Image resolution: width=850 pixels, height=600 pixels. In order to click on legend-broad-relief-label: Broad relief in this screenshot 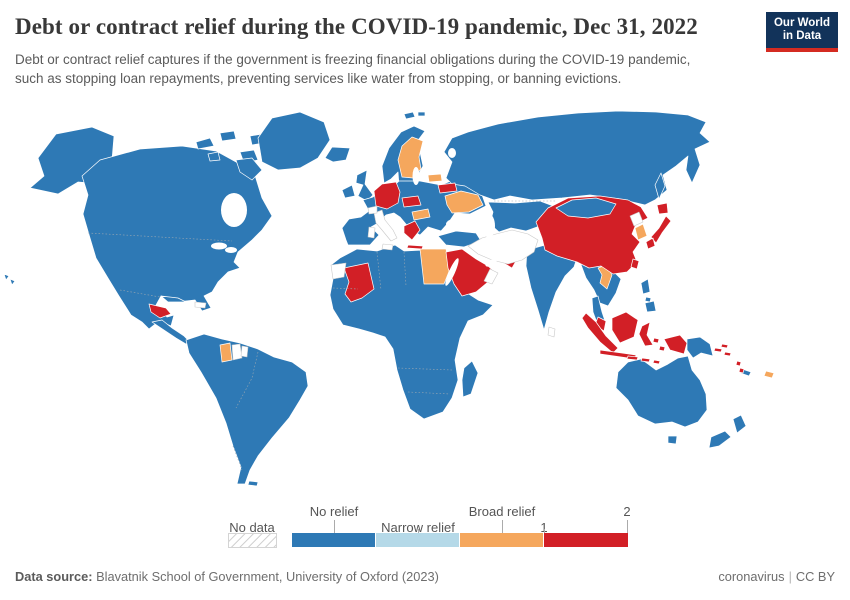, I will do `click(502, 511)`.